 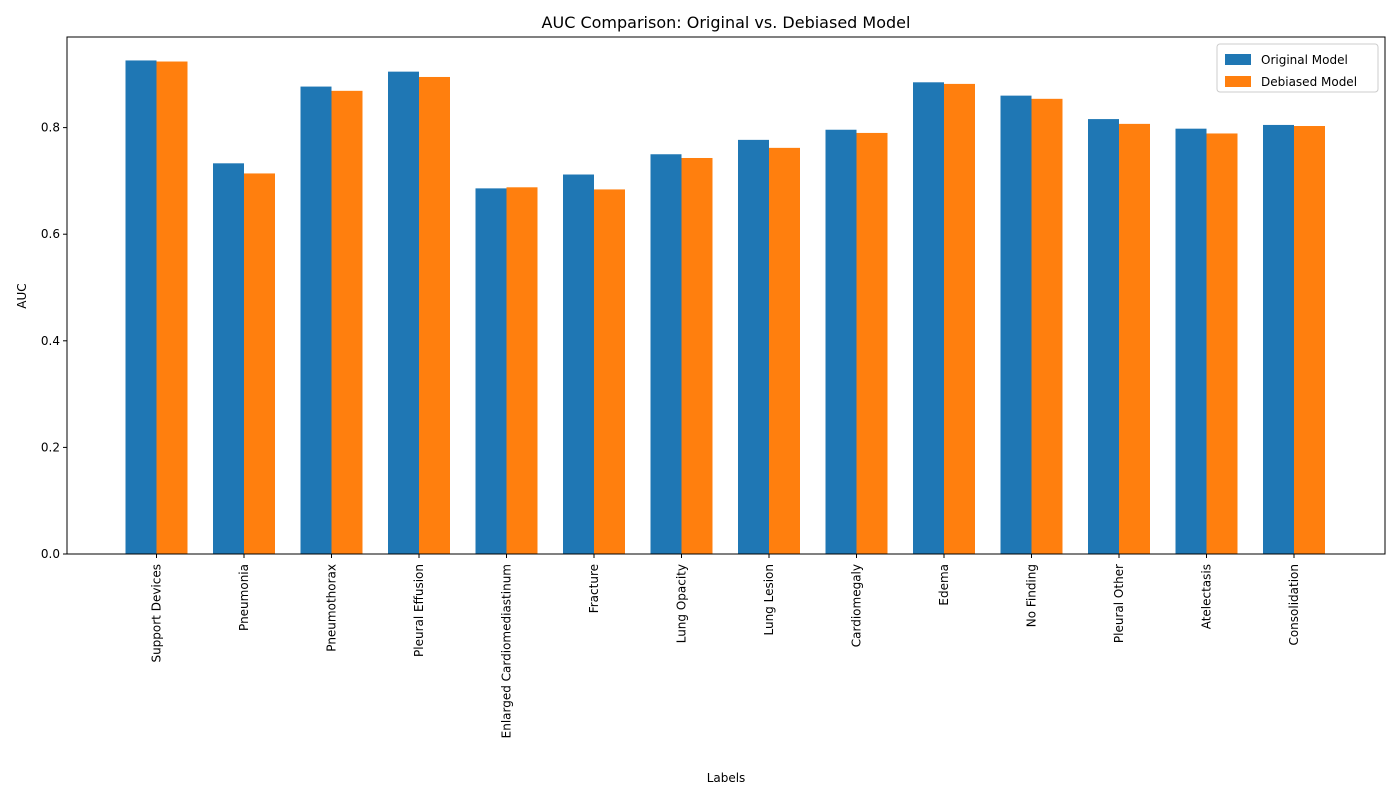 What do you see at coordinates (1238, 59) in the screenshot?
I see `legend-swatch-original` at bounding box center [1238, 59].